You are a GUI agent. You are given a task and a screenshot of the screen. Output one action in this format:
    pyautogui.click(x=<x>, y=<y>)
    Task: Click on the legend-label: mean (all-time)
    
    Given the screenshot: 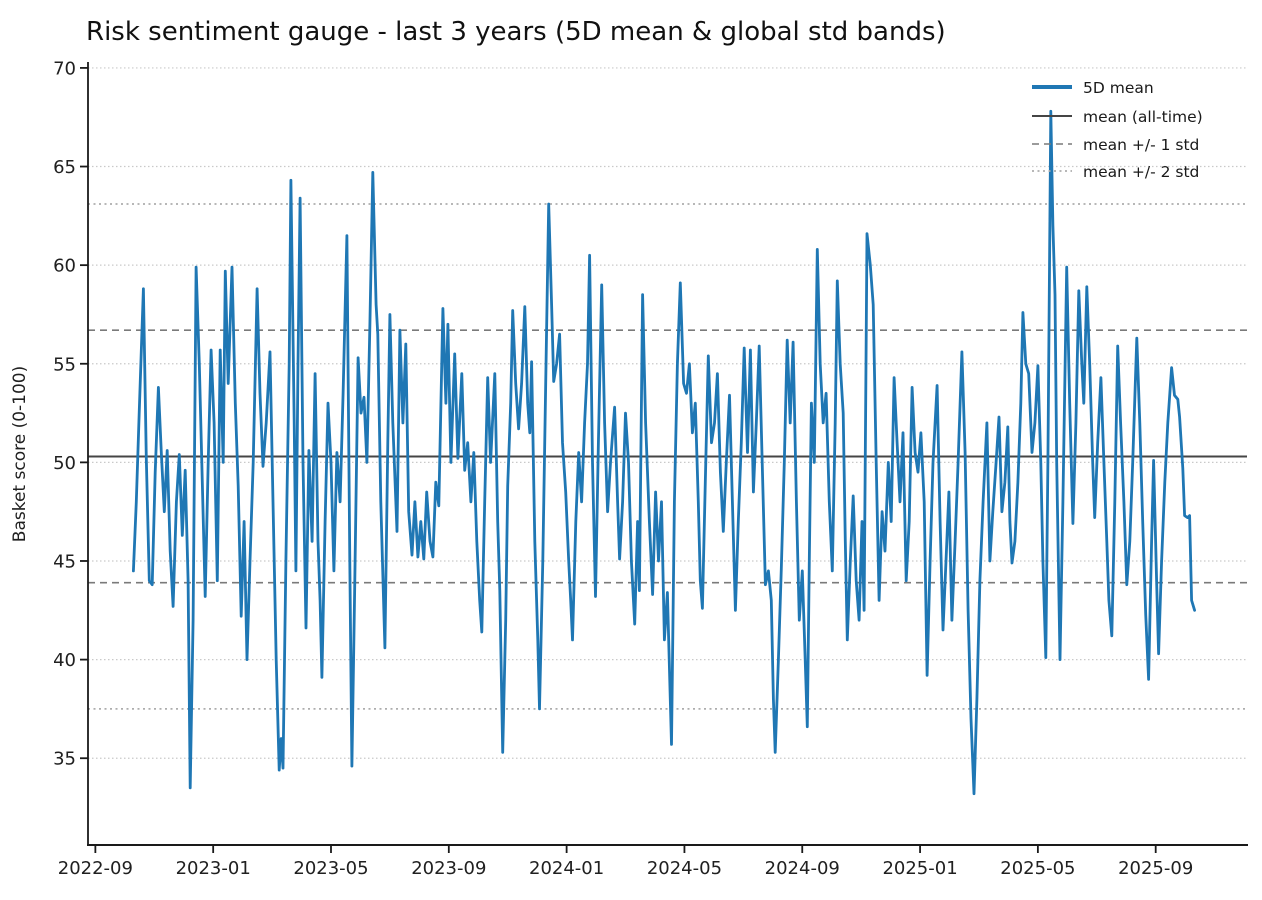 What is the action you would take?
    pyautogui.click(x=1143, y=117)
    